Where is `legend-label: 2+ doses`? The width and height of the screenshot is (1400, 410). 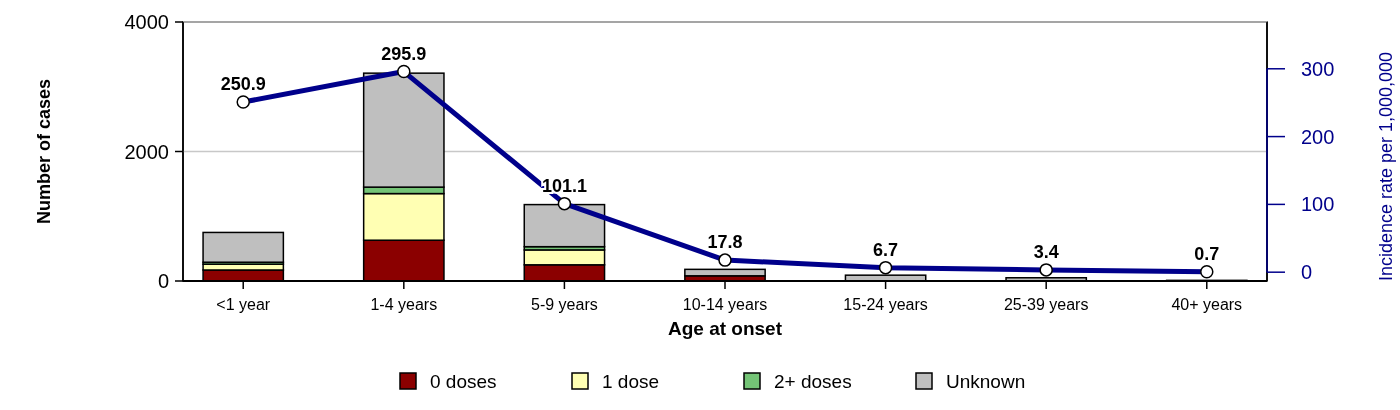 legend-label: 2+ doses is located at coordinates (813, 381).